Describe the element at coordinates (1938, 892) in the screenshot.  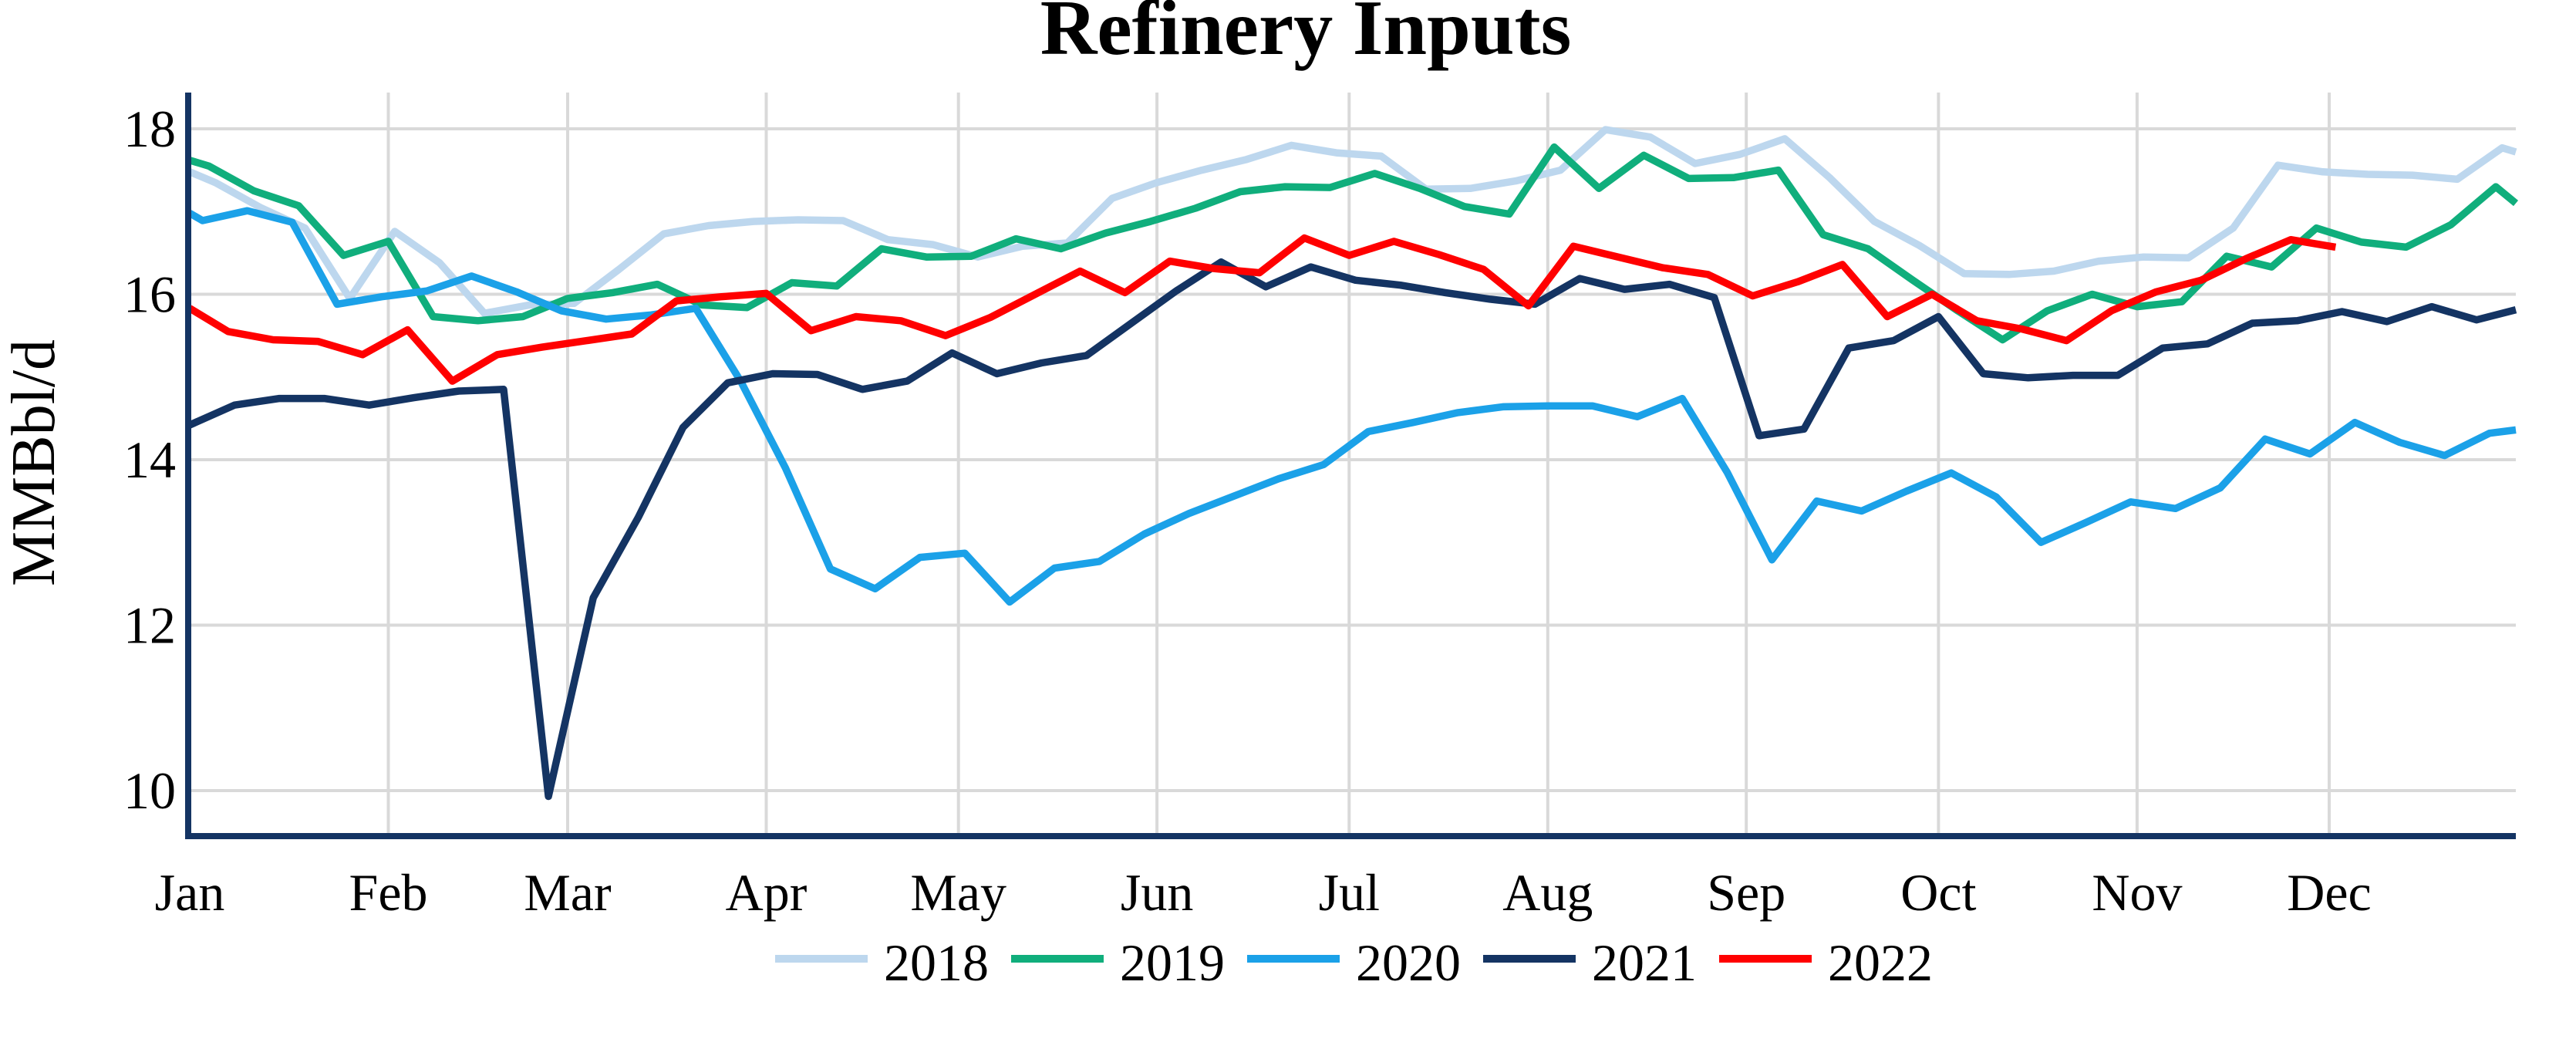
I see `svg-text: Oct` at that location.